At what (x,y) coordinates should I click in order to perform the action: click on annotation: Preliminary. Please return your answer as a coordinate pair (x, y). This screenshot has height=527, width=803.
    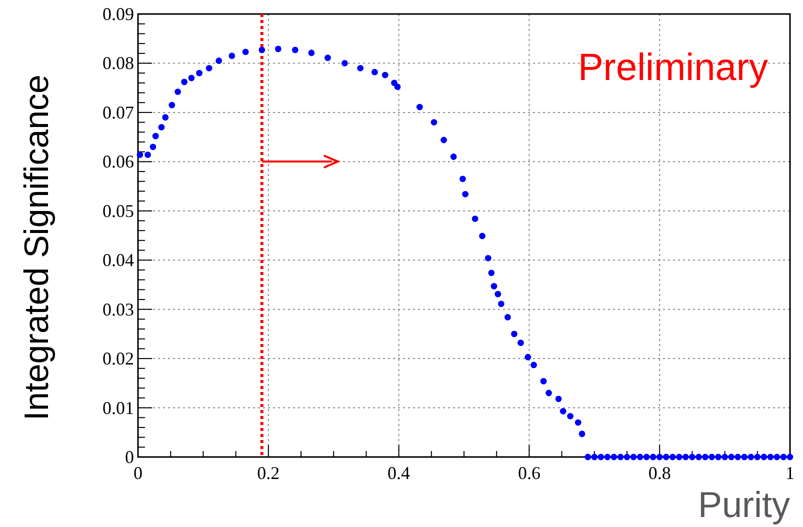
    Looking at the image, I should click on (673, 68).